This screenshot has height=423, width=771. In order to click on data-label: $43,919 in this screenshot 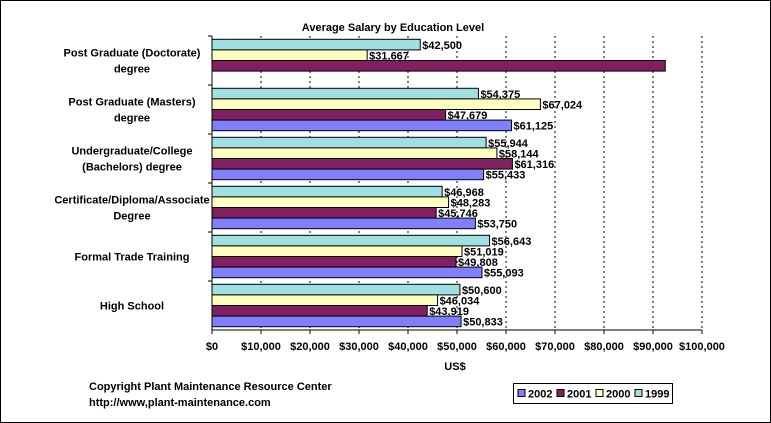, I will do `click(449, 312)`.